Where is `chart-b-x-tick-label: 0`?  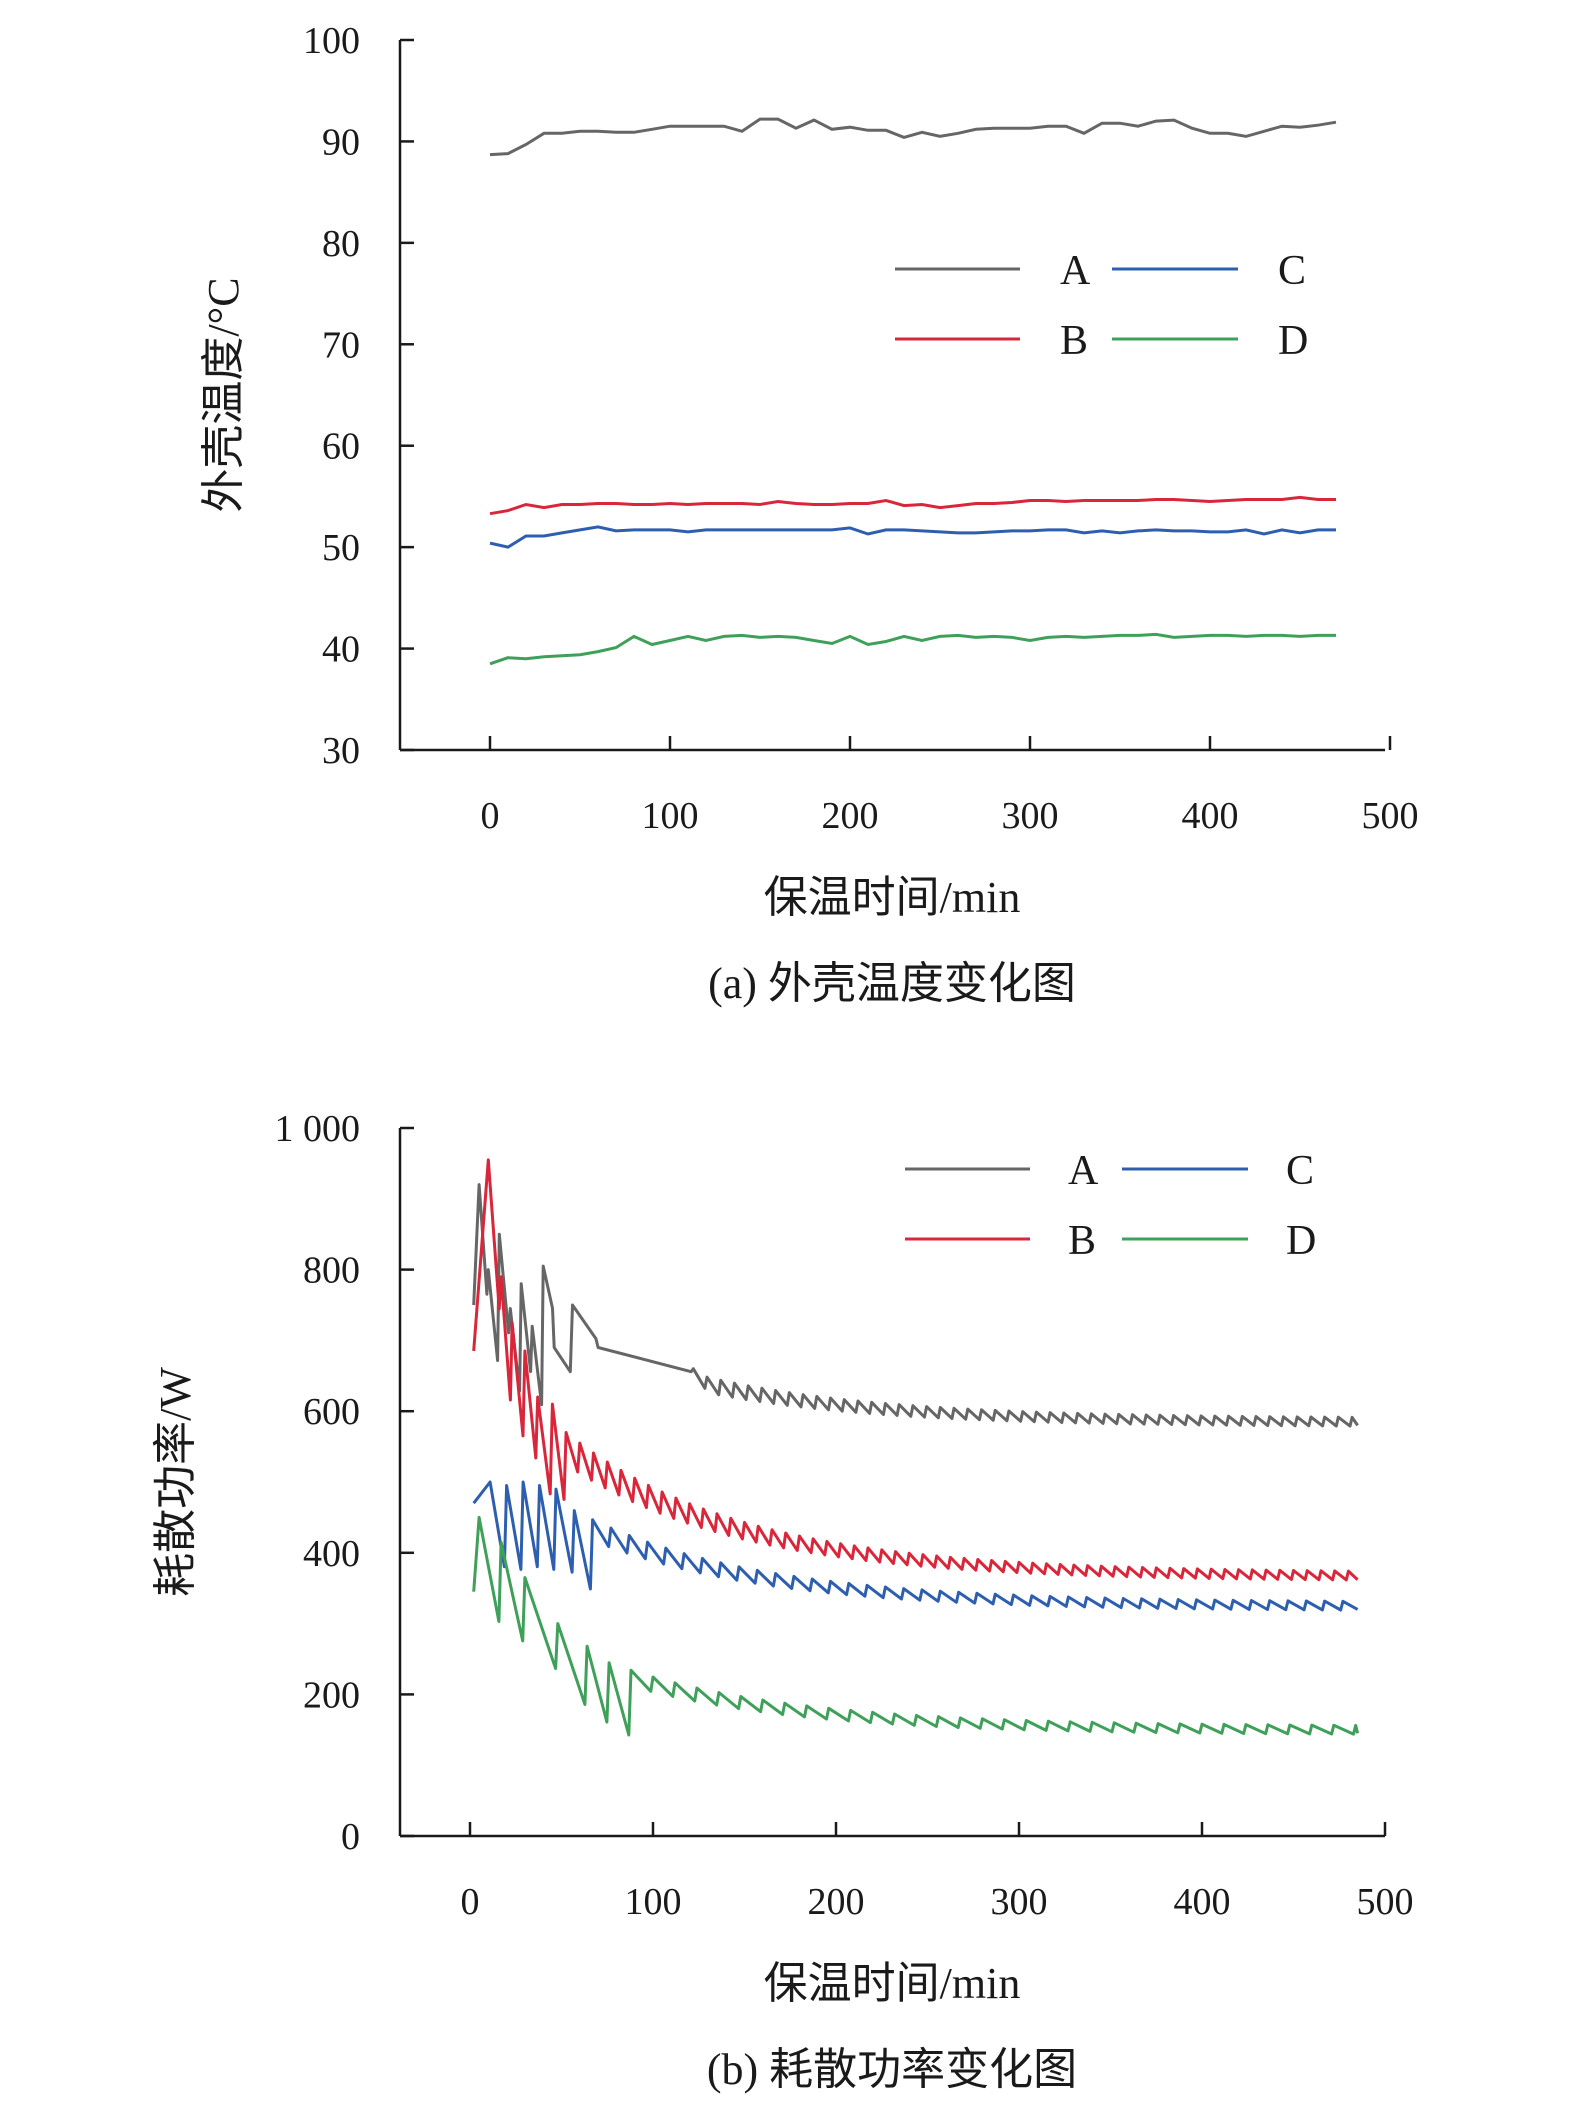
chart-b-x-tick-label: 0 is located at coordinates (470, 1902).